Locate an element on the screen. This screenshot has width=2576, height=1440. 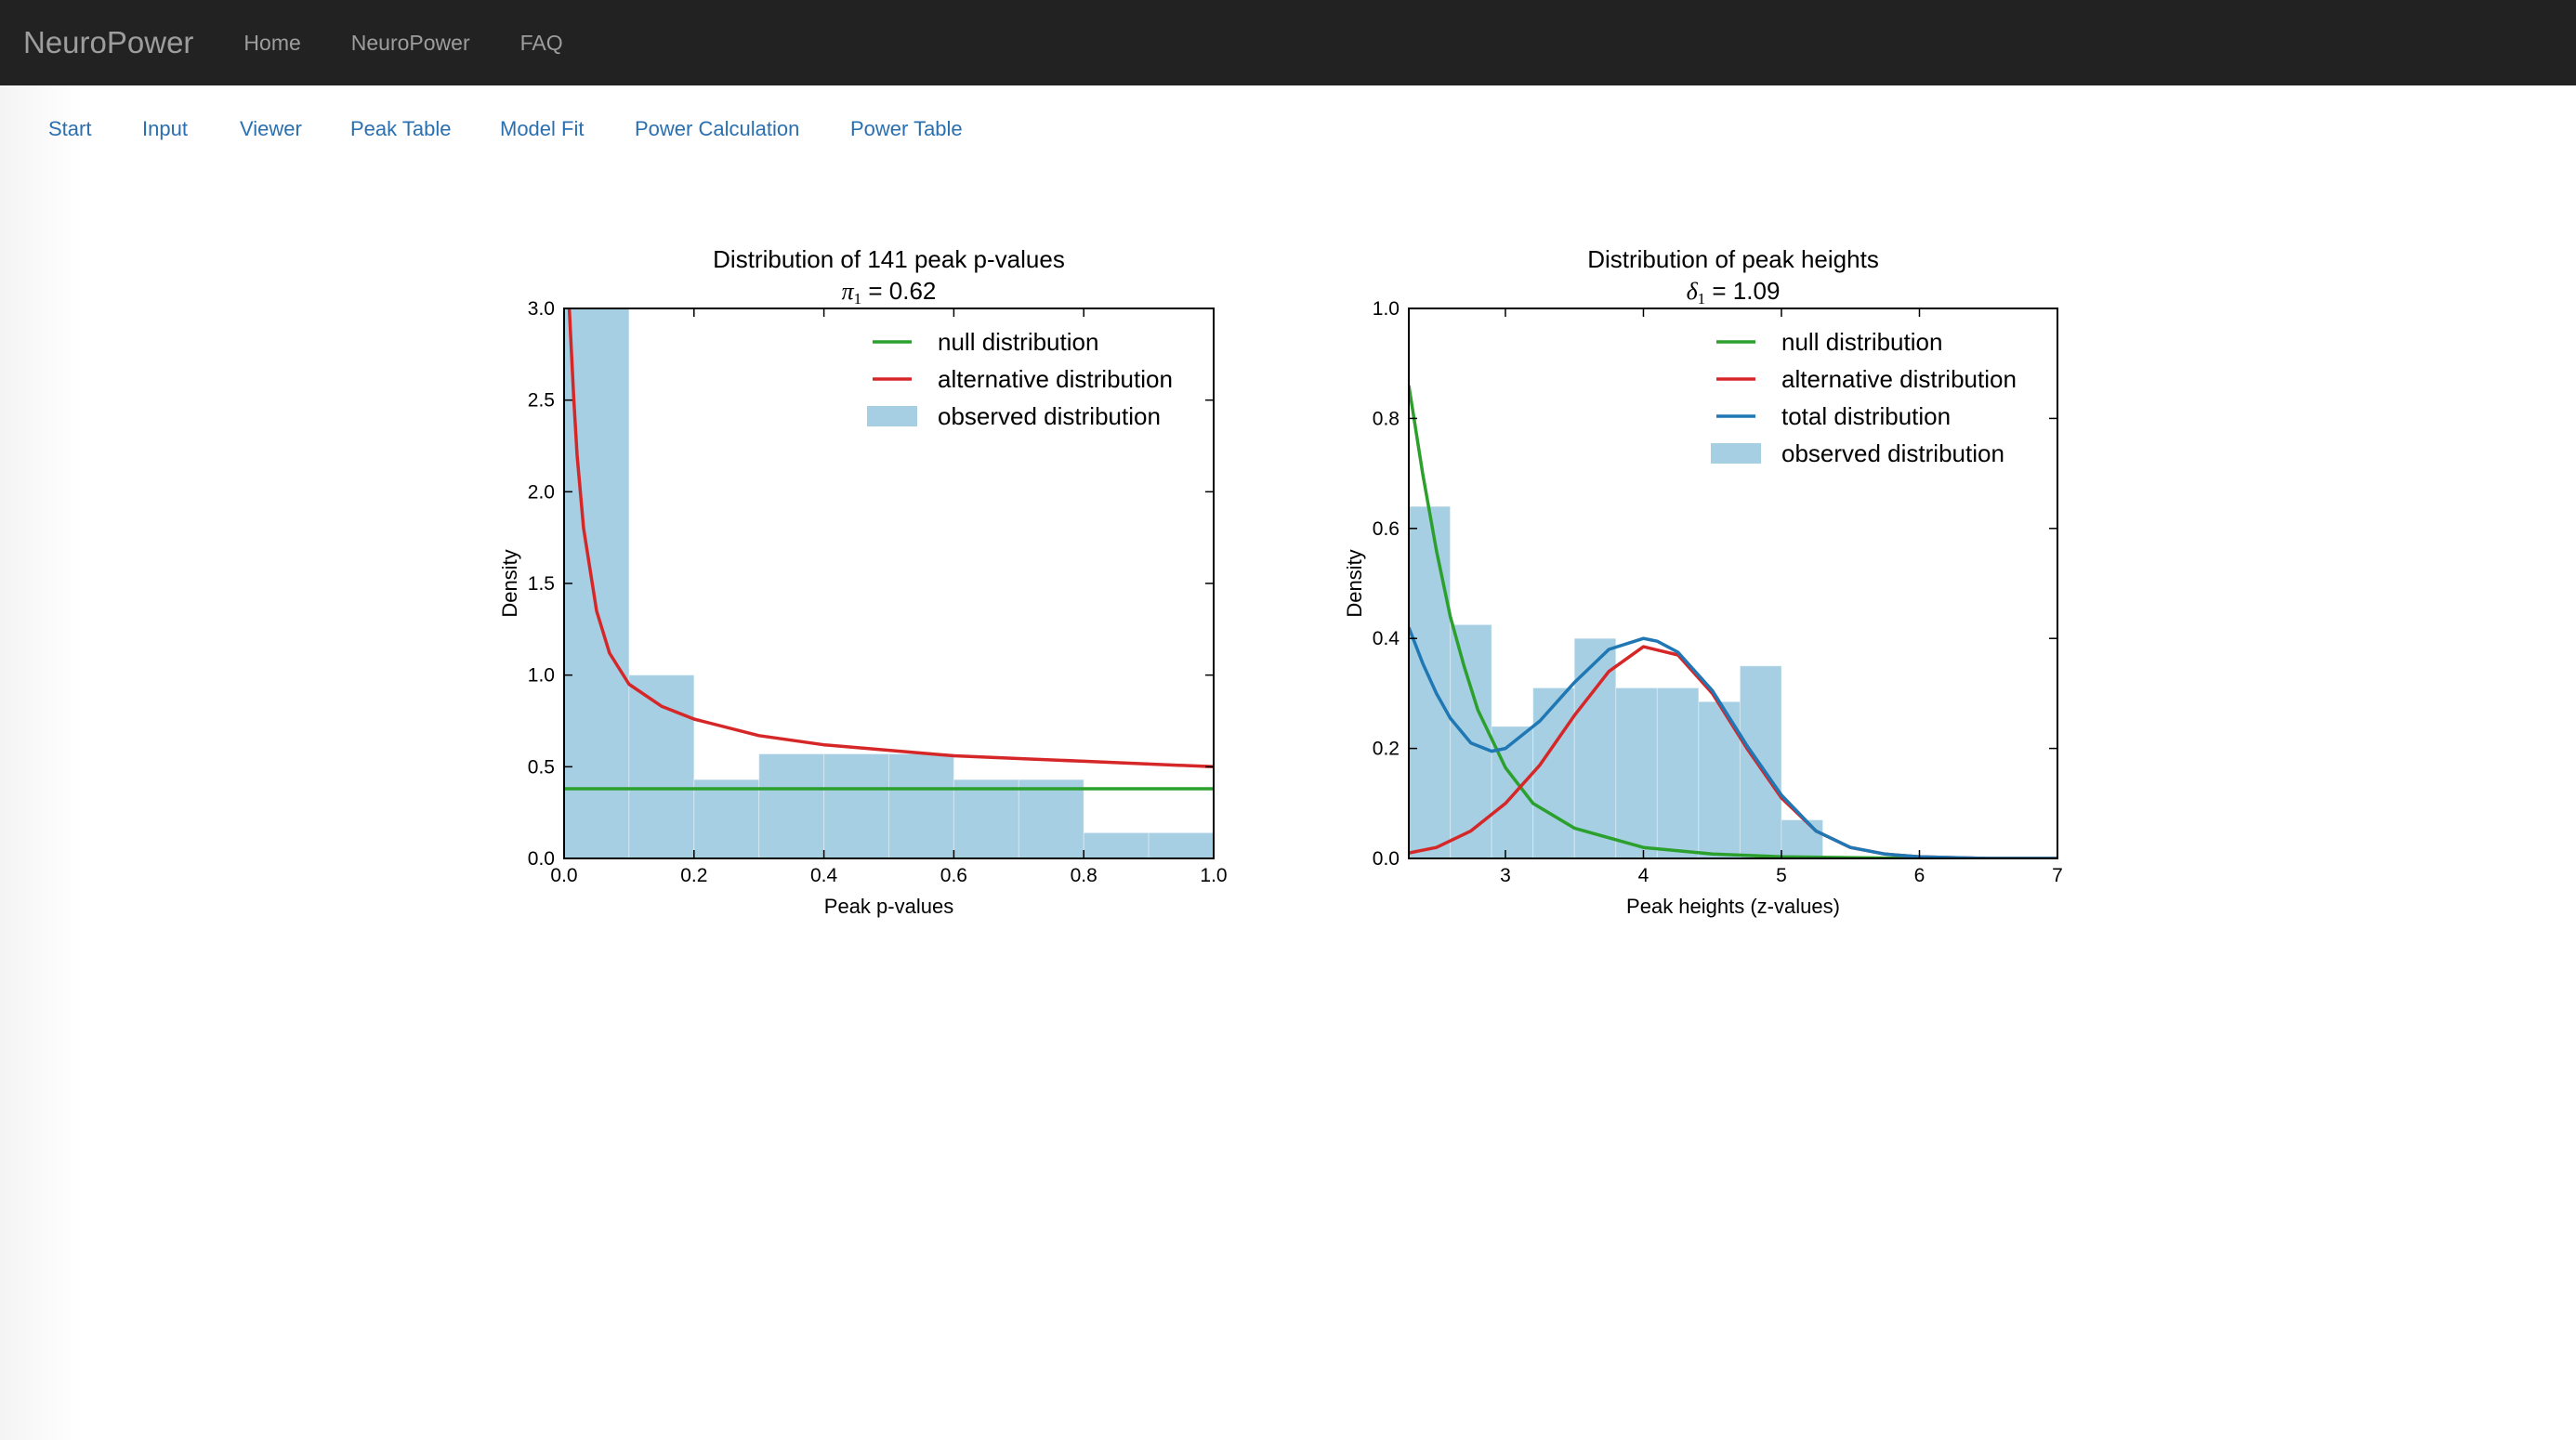
y-tick-label: 0.5 is located at coordinates (541, 767).